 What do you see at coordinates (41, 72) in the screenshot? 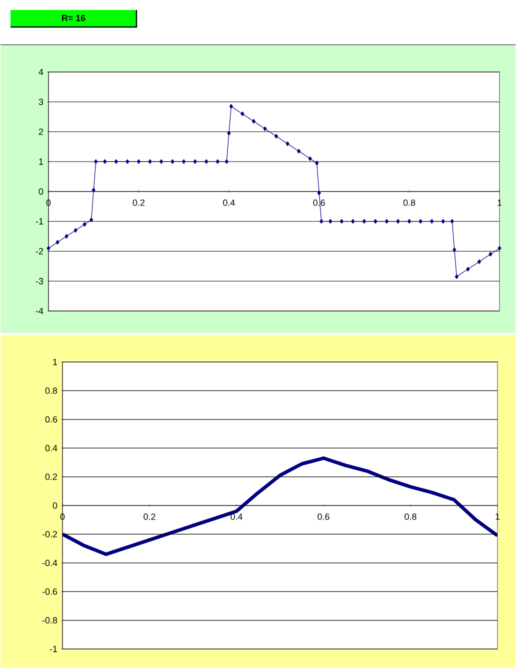
I see `y-tick-label: 4` at bounding box center [41, 72].